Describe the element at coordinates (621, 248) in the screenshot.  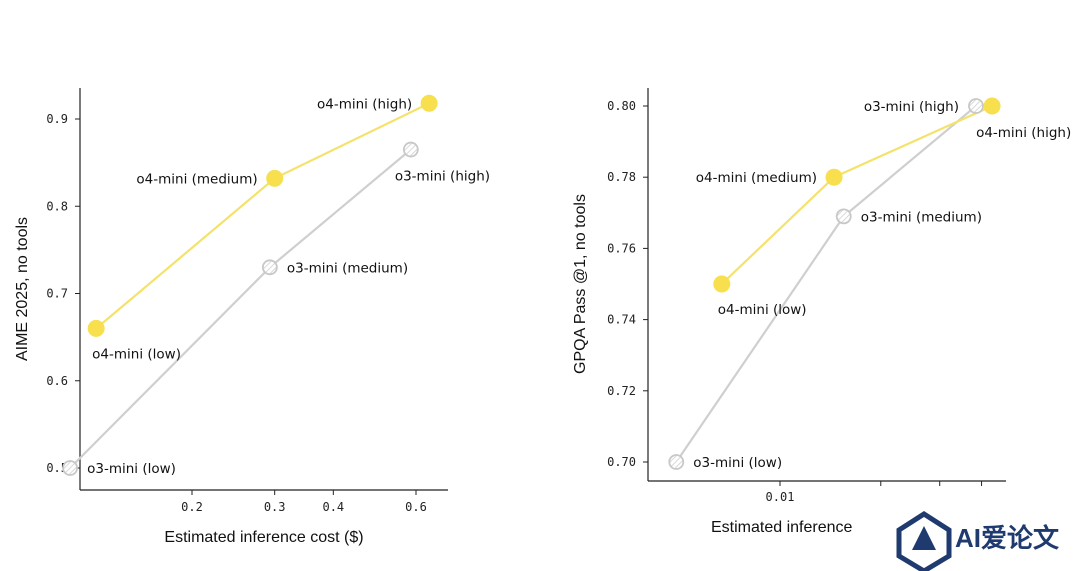
I see `y-tick-label: 0.76` at that location.